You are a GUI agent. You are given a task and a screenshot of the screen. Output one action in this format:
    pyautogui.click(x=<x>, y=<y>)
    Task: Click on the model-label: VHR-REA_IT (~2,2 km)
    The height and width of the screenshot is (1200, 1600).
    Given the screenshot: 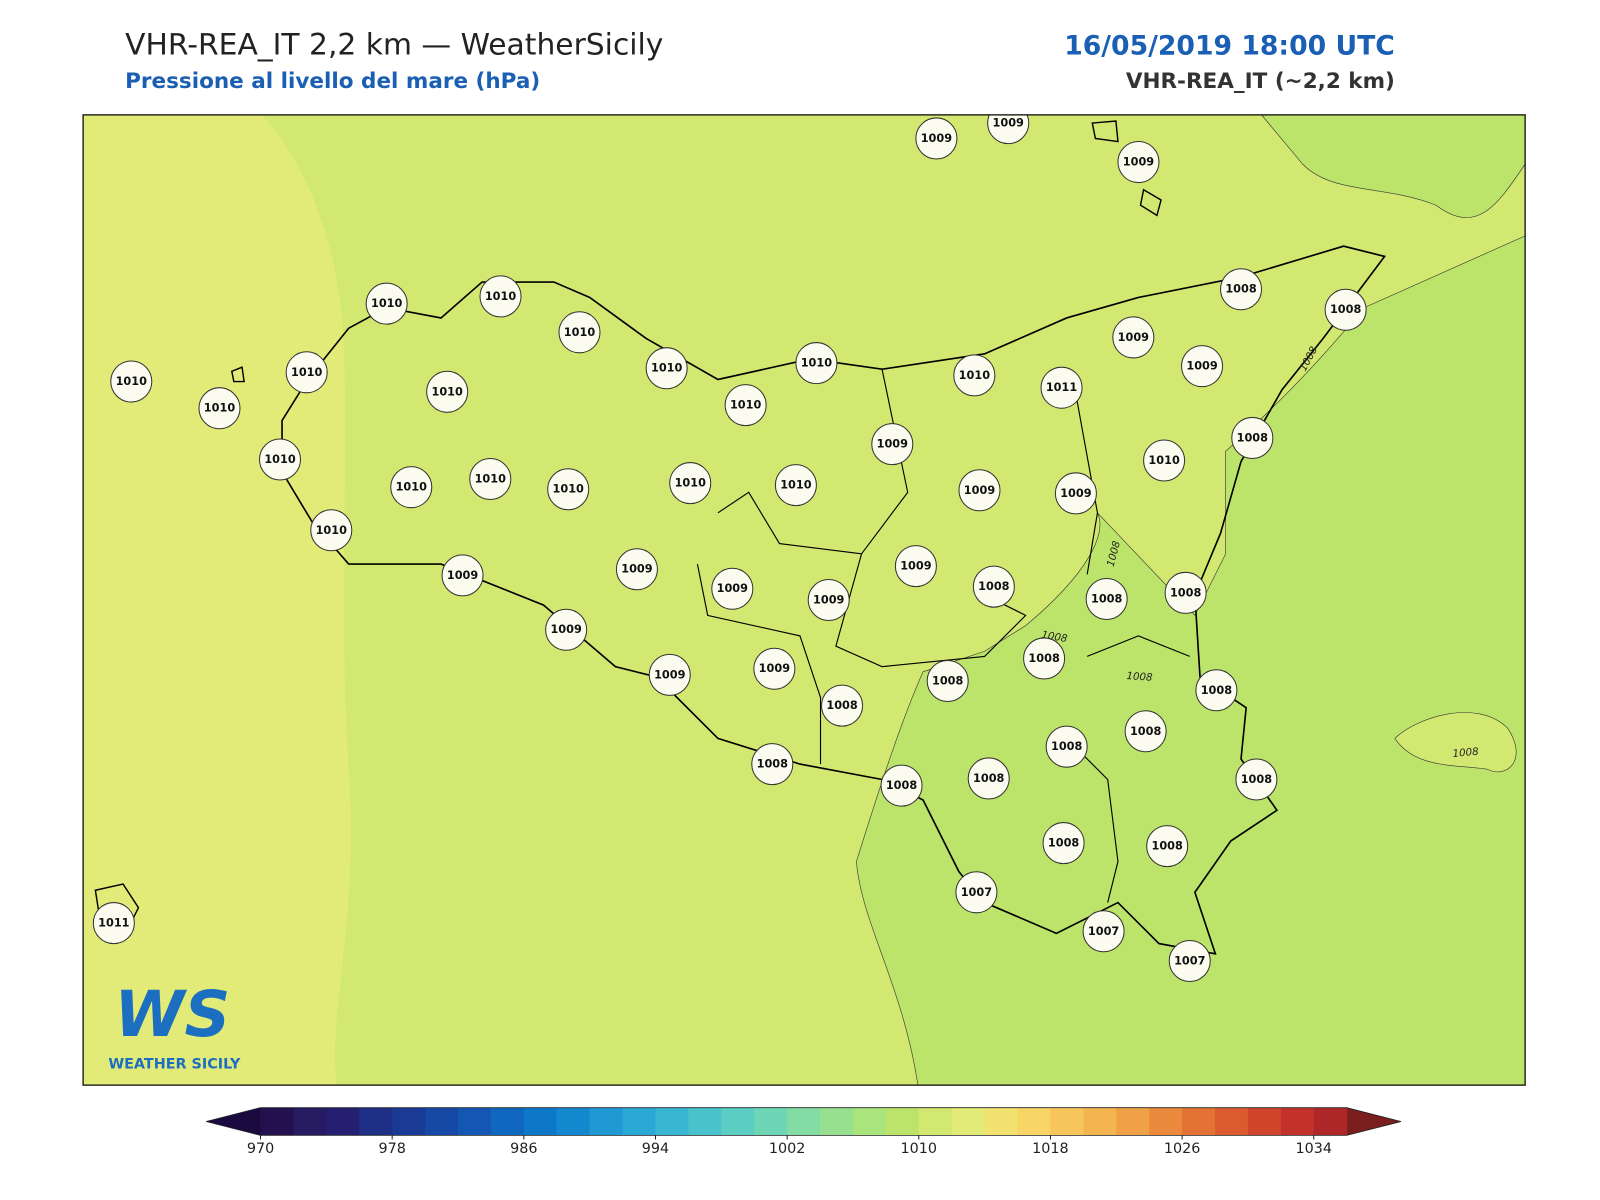 What is the action you would take?
    pyautogui.click(x=1260, y=81)
    